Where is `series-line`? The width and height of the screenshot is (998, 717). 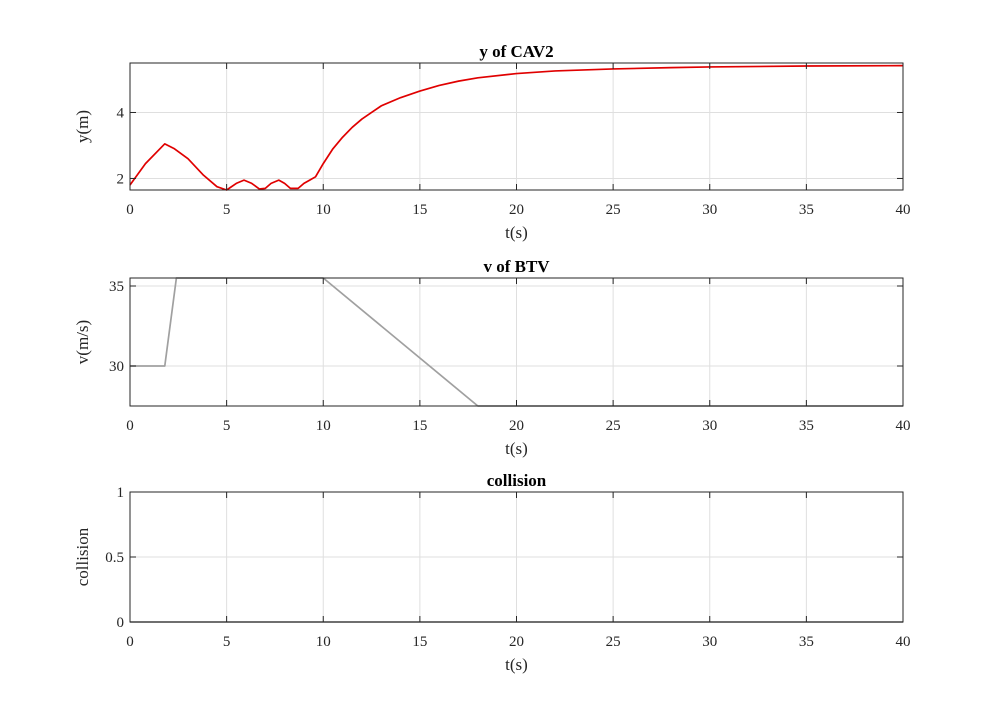
series-line is located at coordinates (516, 127).